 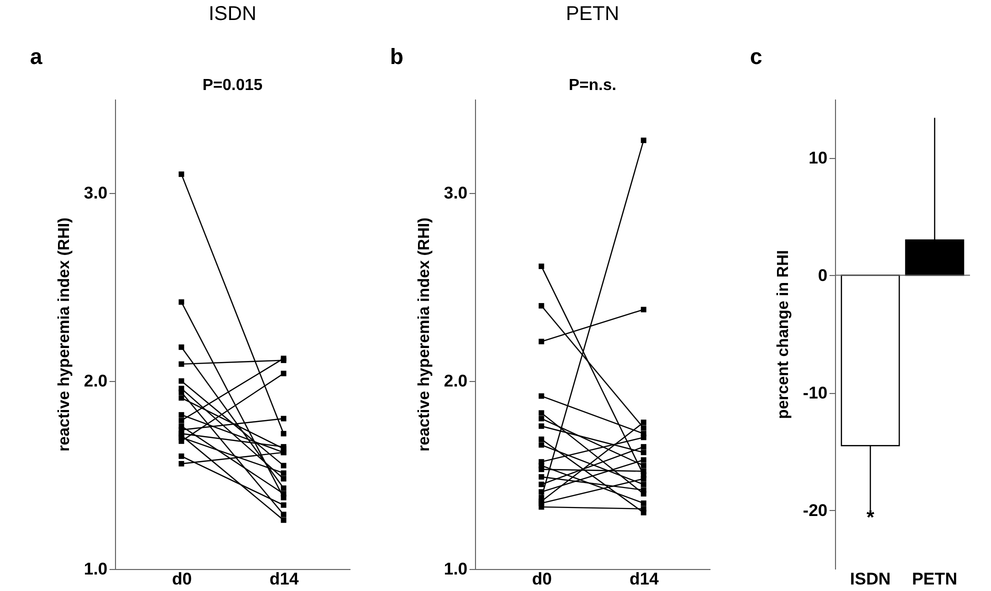 I want to click on text: P=n.s., so click(x=592, y=85).